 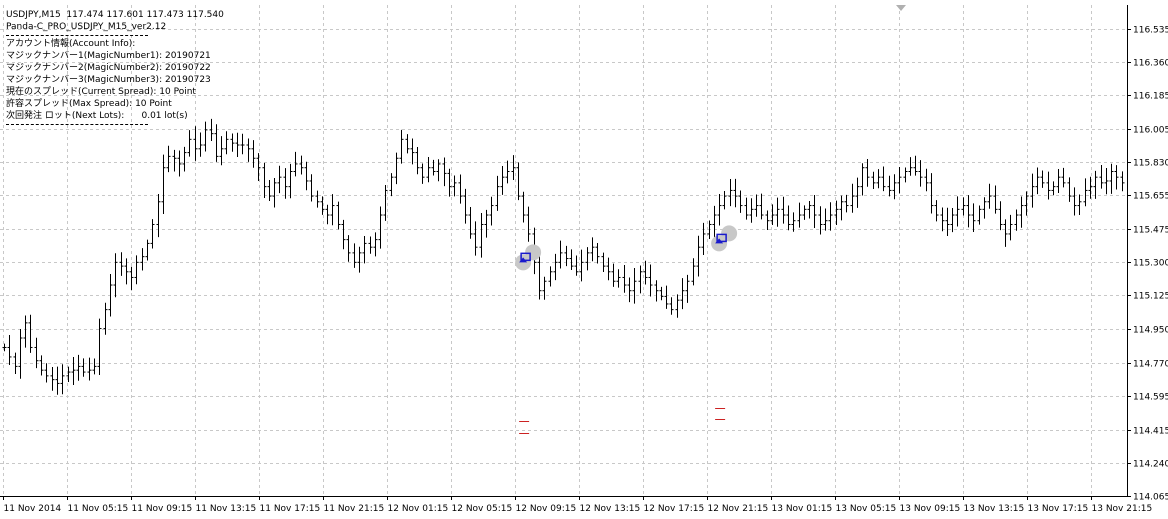 I want to click on x-tick-label: 11 Nov 17:15, so click(x=290, y=509).